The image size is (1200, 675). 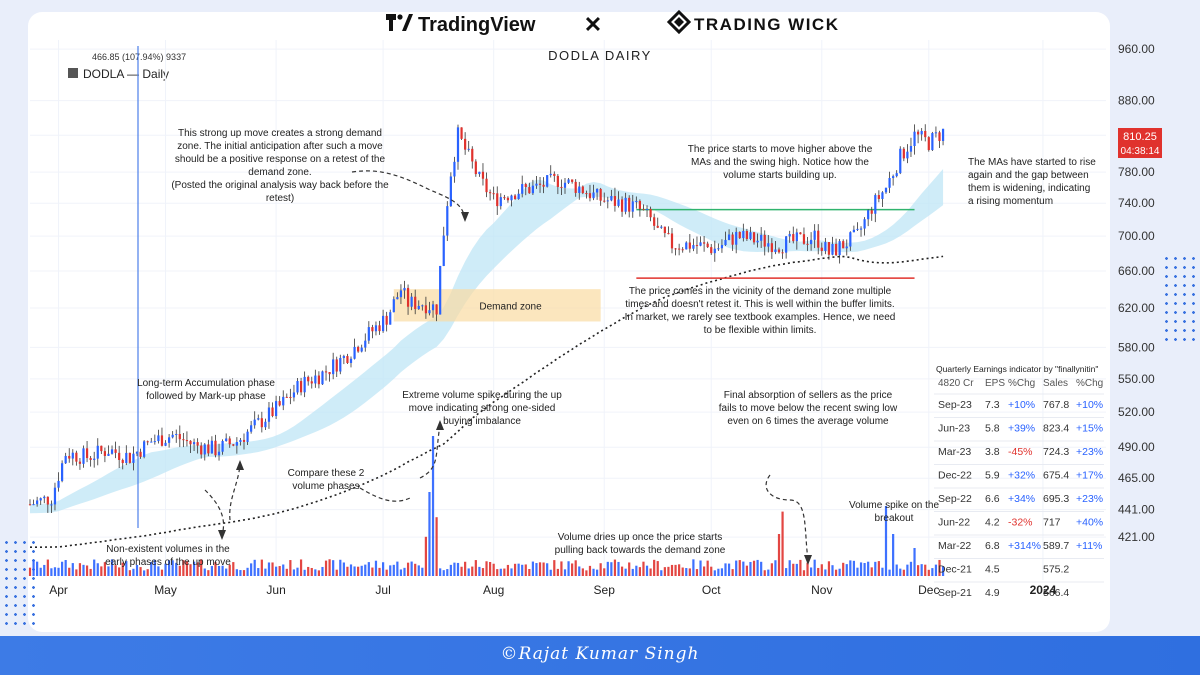 What do you see at coordinates (1056, 499) in the screenshot?
I see `earnings-cell: 695.3` at bounding box center [1056, 499].